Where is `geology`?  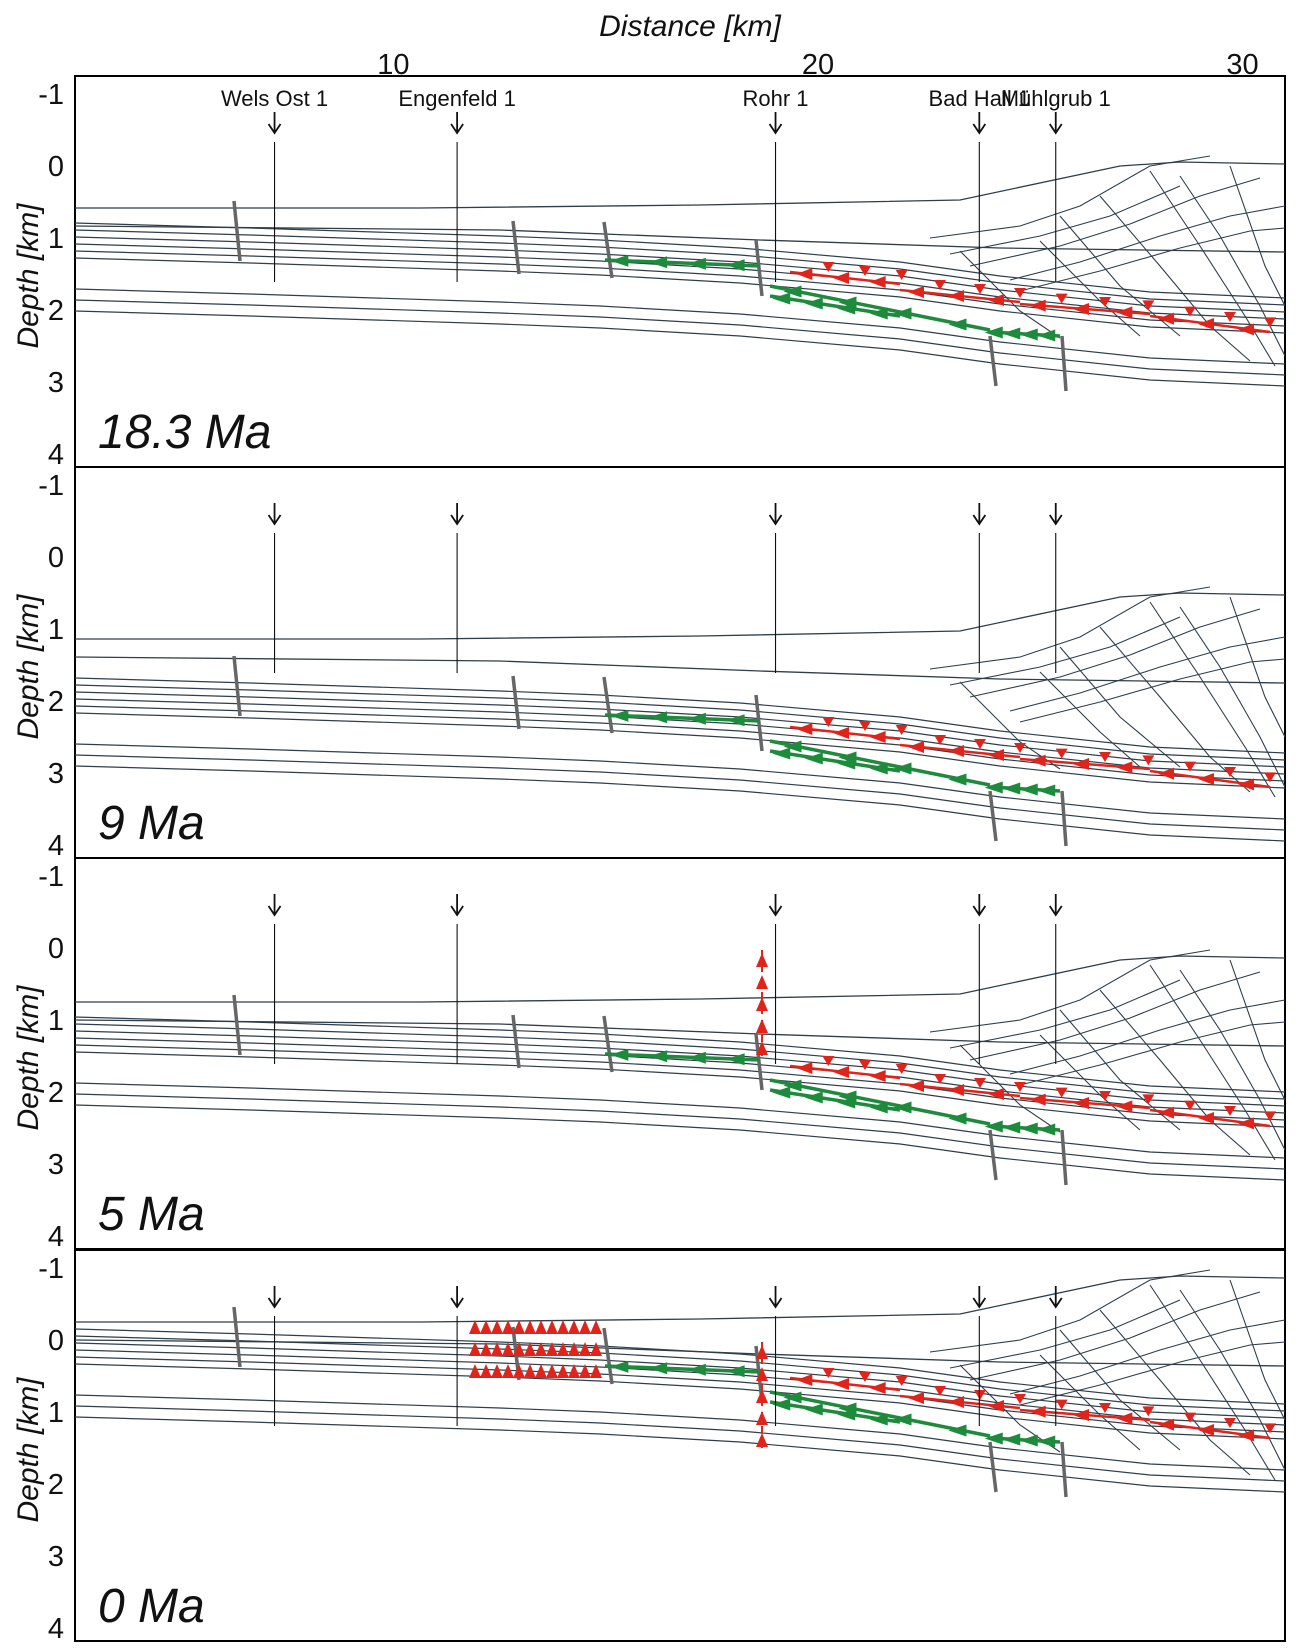 geology is located at coordinates (680, 1067).